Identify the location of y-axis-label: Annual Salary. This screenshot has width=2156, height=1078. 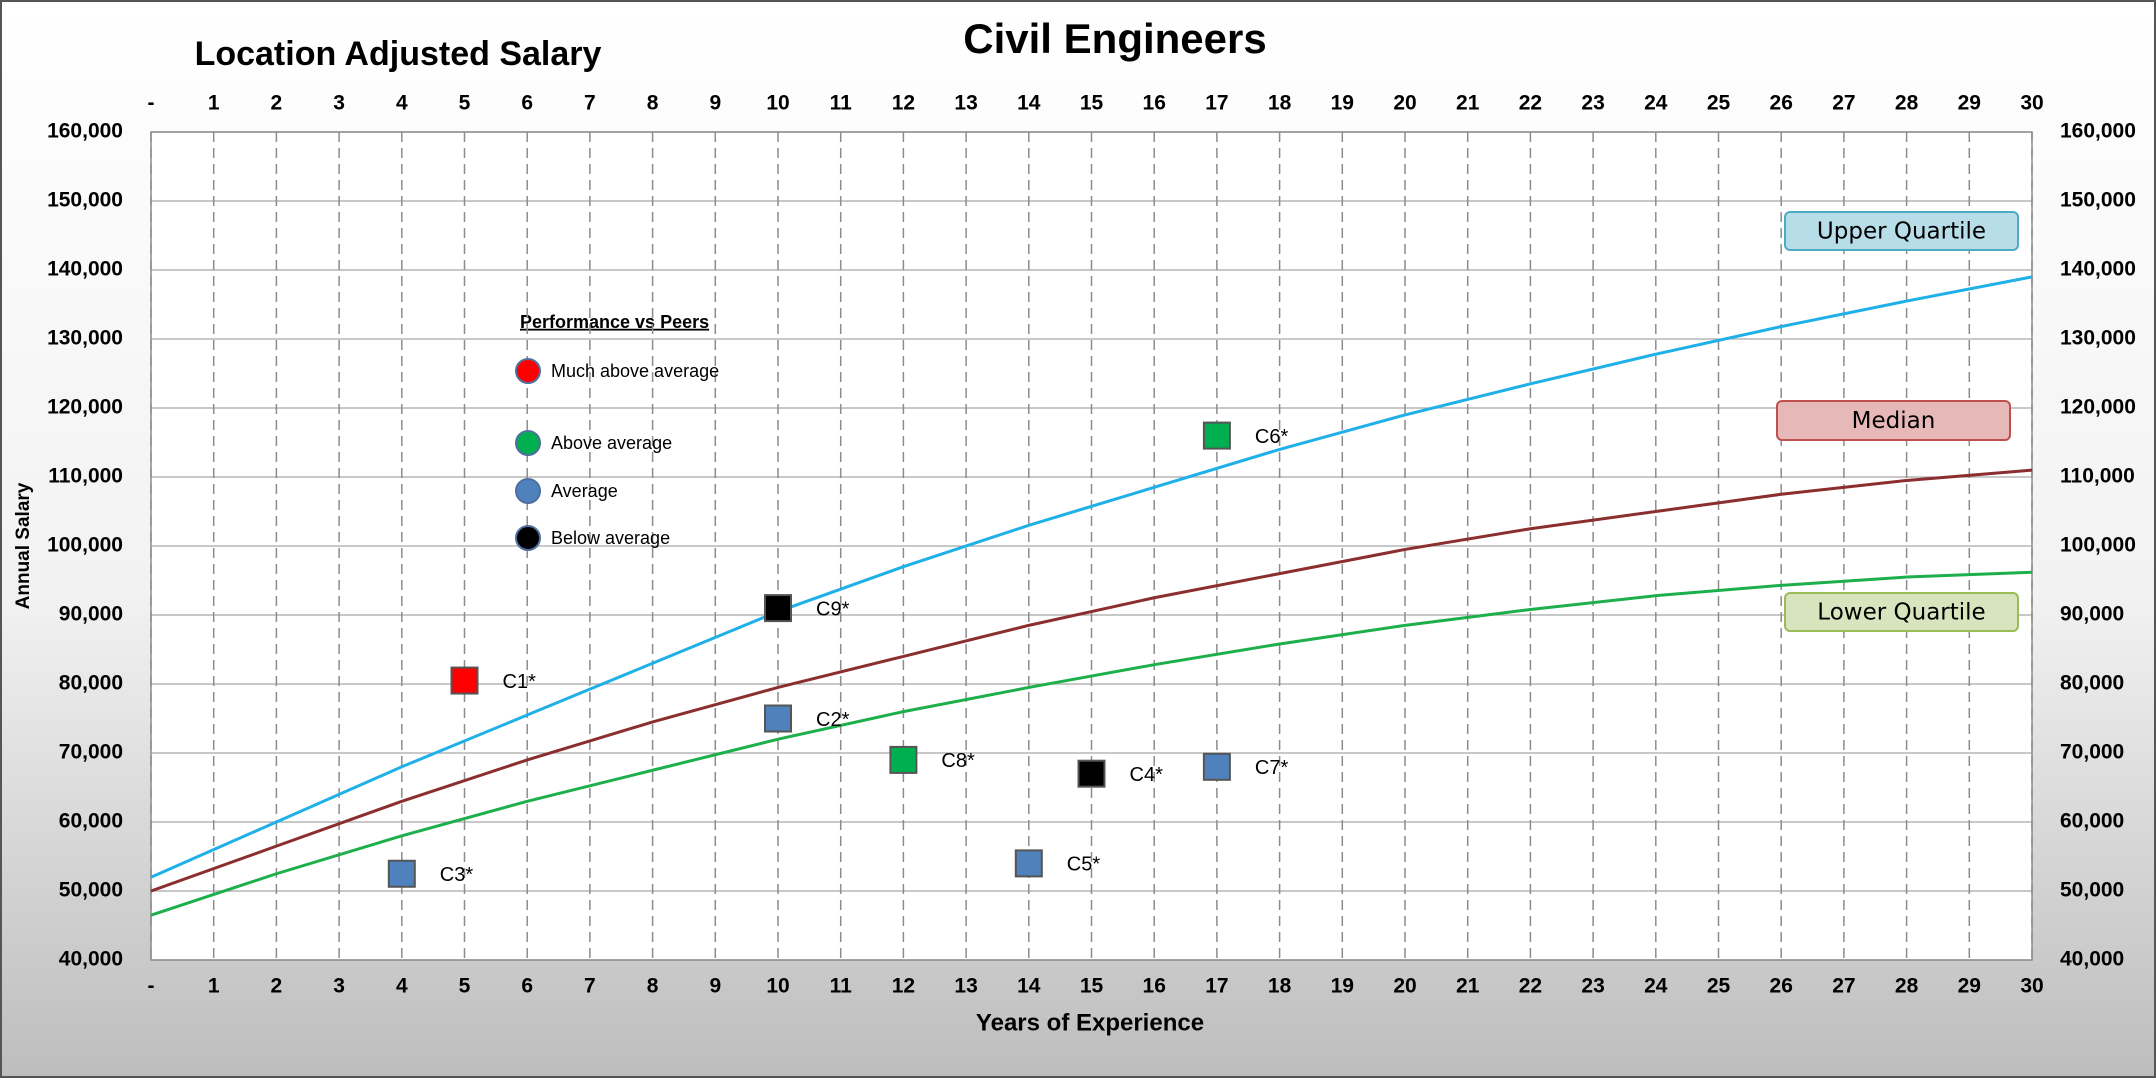
(23, 545).